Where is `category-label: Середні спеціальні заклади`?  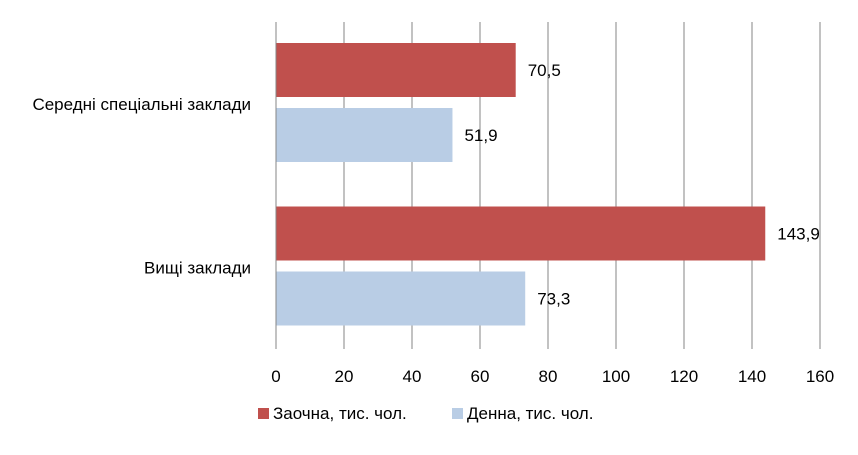 category-label: Середні спеціальні заклади is located at coordinates (141, 104).